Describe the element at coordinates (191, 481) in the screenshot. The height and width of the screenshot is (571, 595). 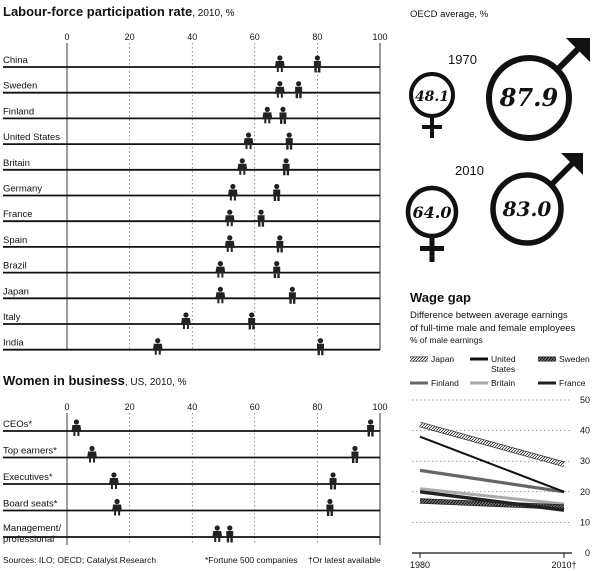
I see `chart2-row: Executives*` at that location.